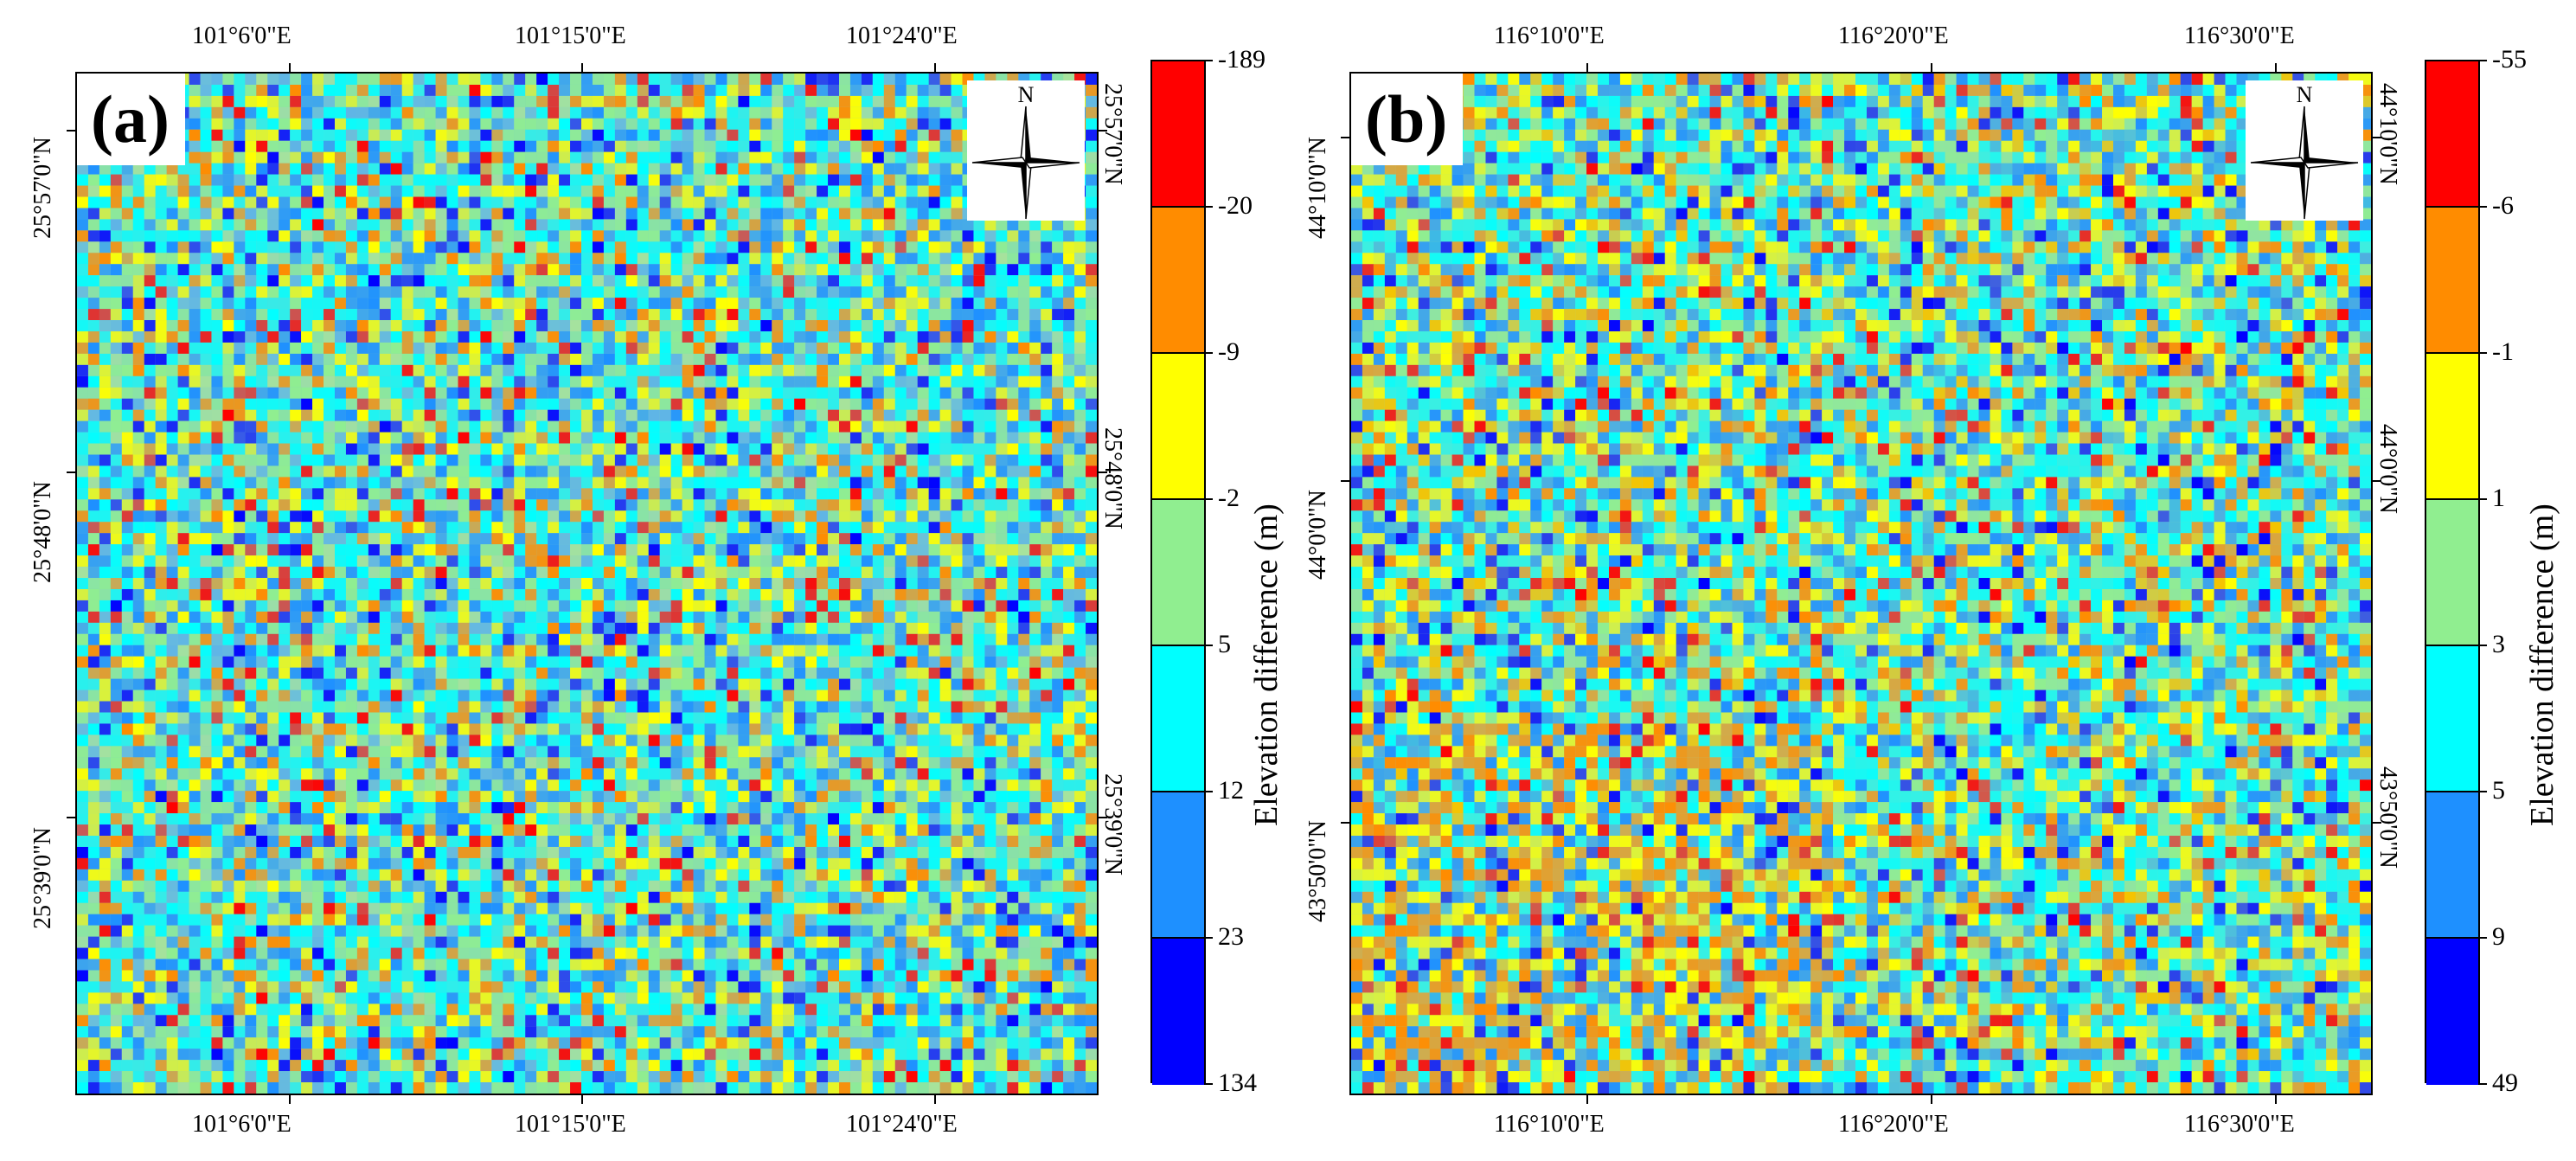  What do you see at coordinates (1237, 1082) in the screenshot?
I see `colorbar-label: 134` at bounding box center [1237, 1082].